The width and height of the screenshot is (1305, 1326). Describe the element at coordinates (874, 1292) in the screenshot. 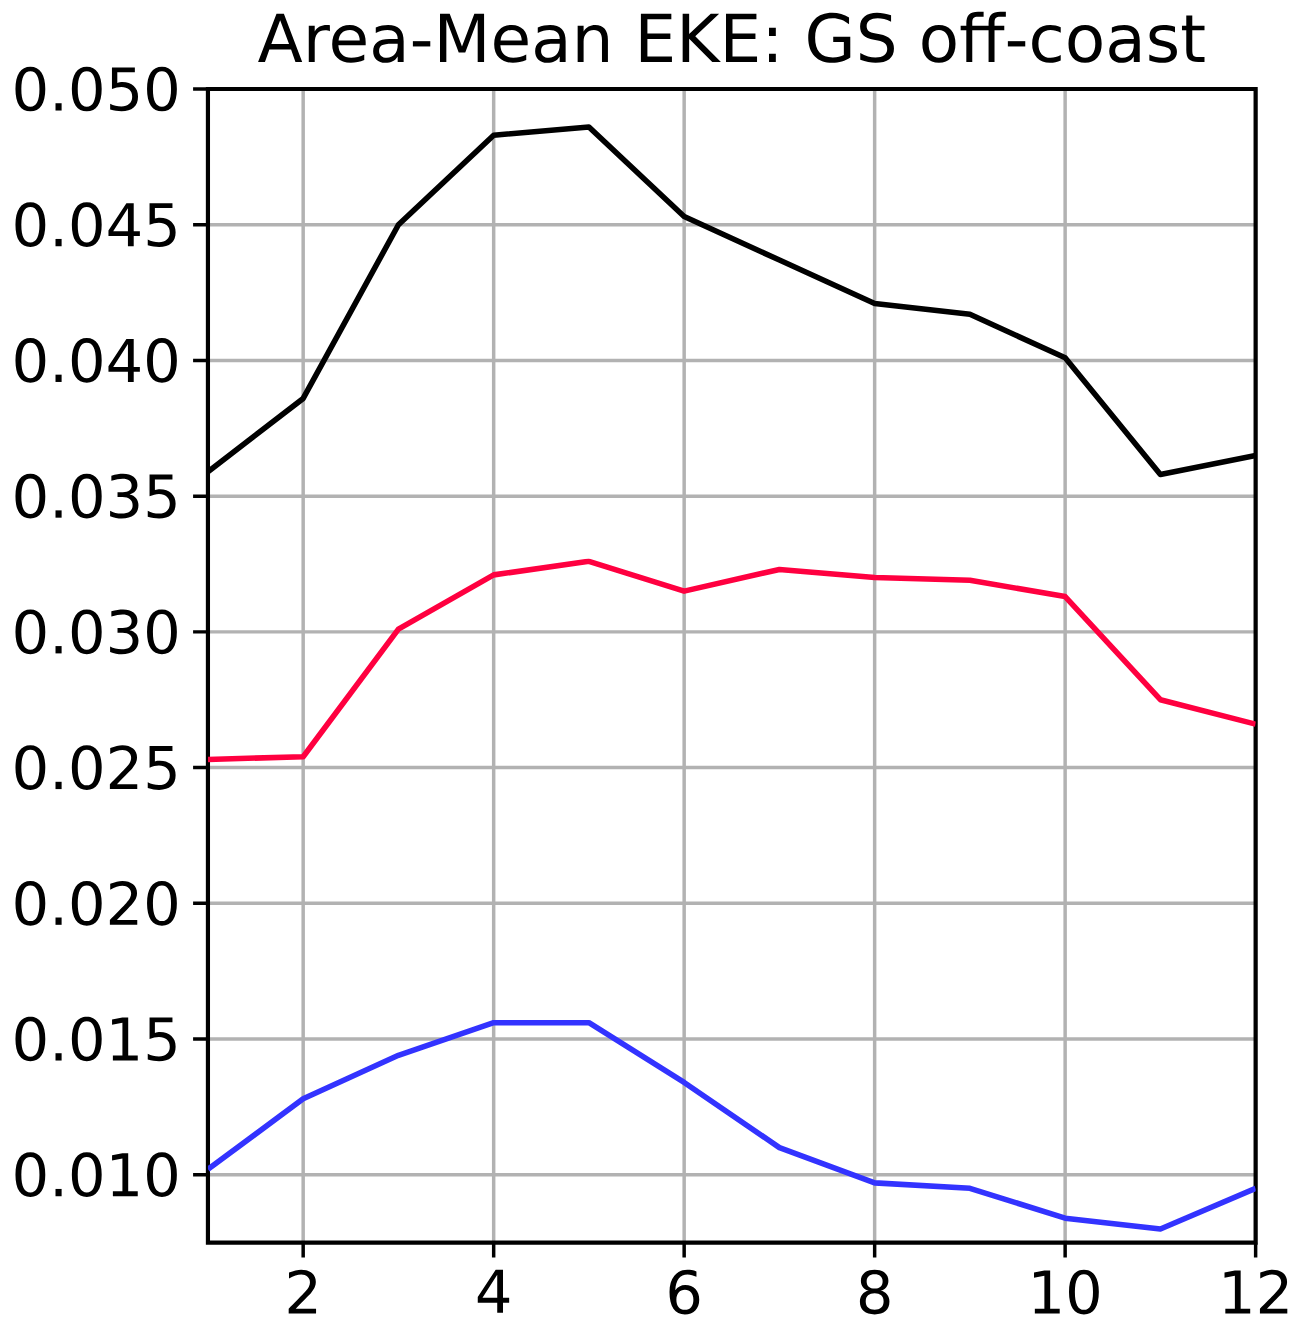

I see `x-tick-label: 8` at that location.